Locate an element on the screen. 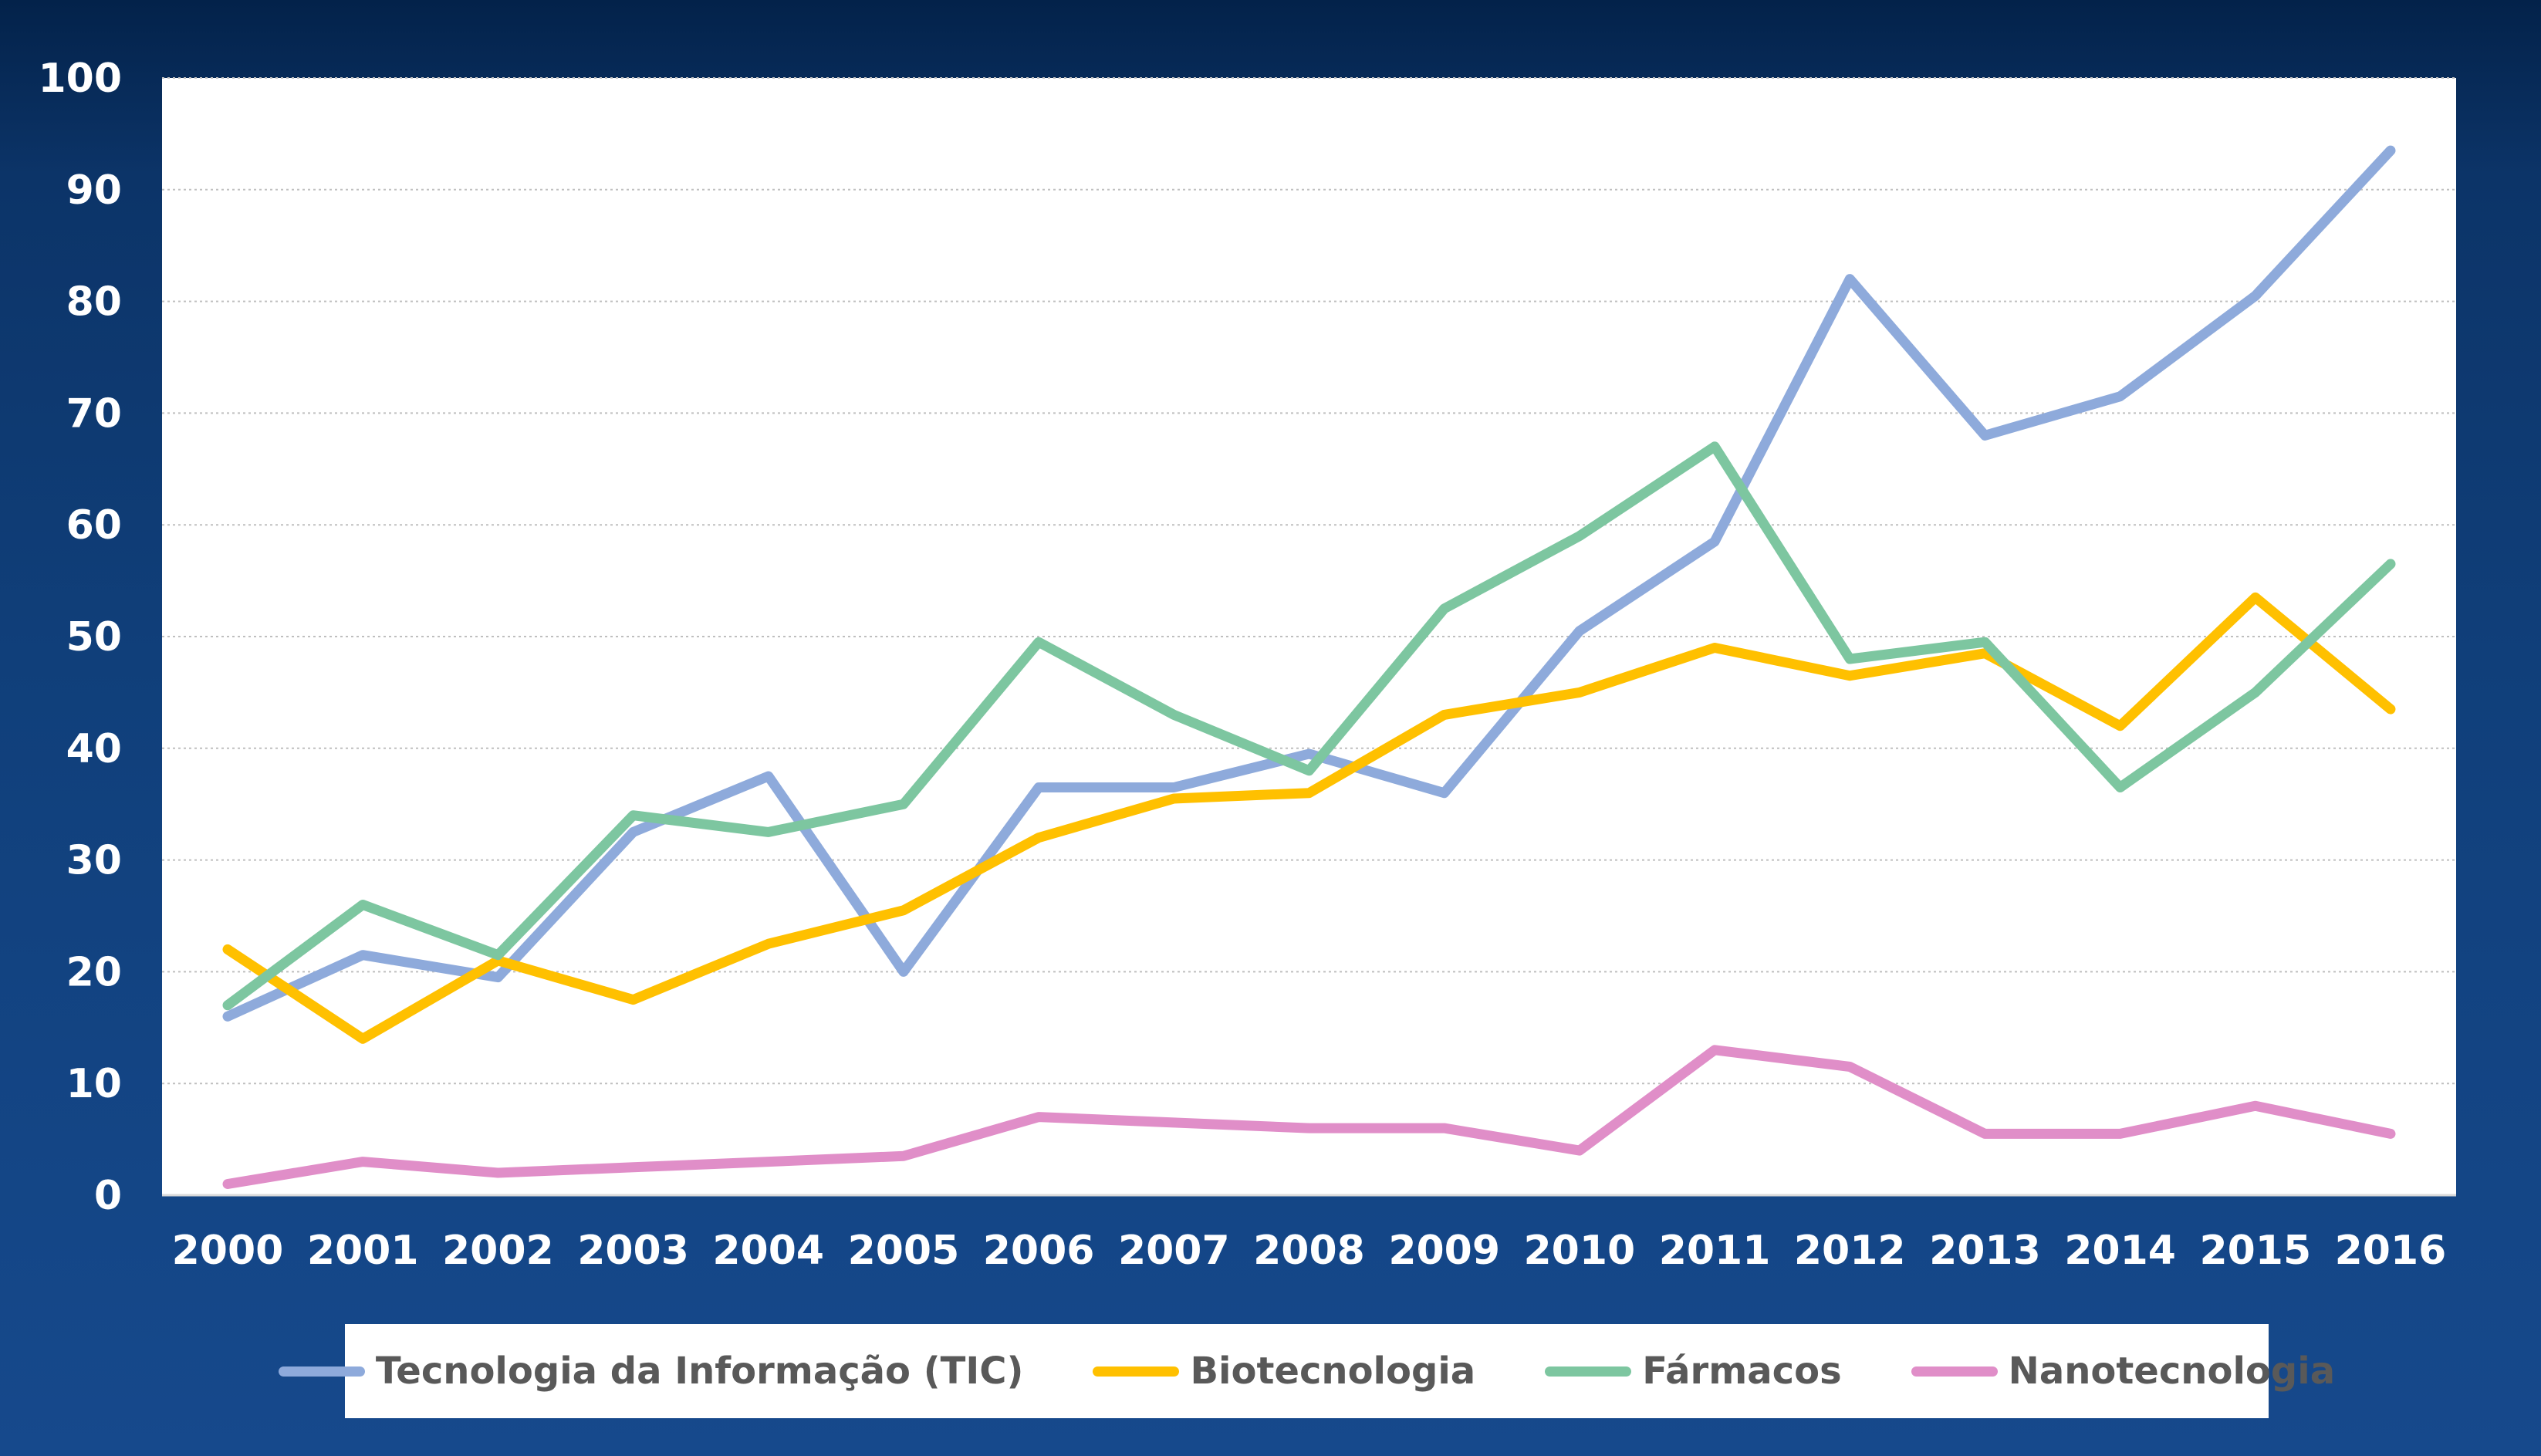  y-tick-label: 20 is located at coordinates (94, 972).